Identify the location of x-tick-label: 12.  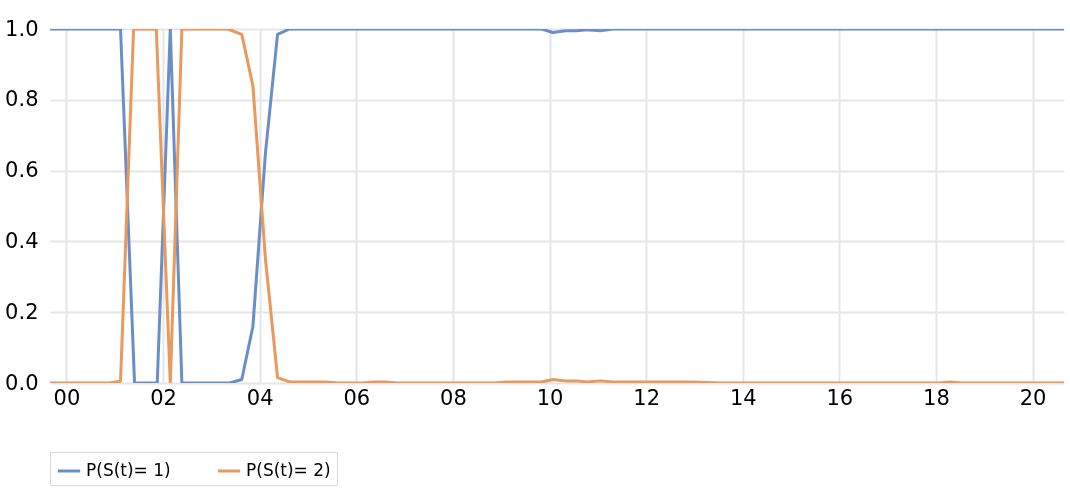
(646, 397).